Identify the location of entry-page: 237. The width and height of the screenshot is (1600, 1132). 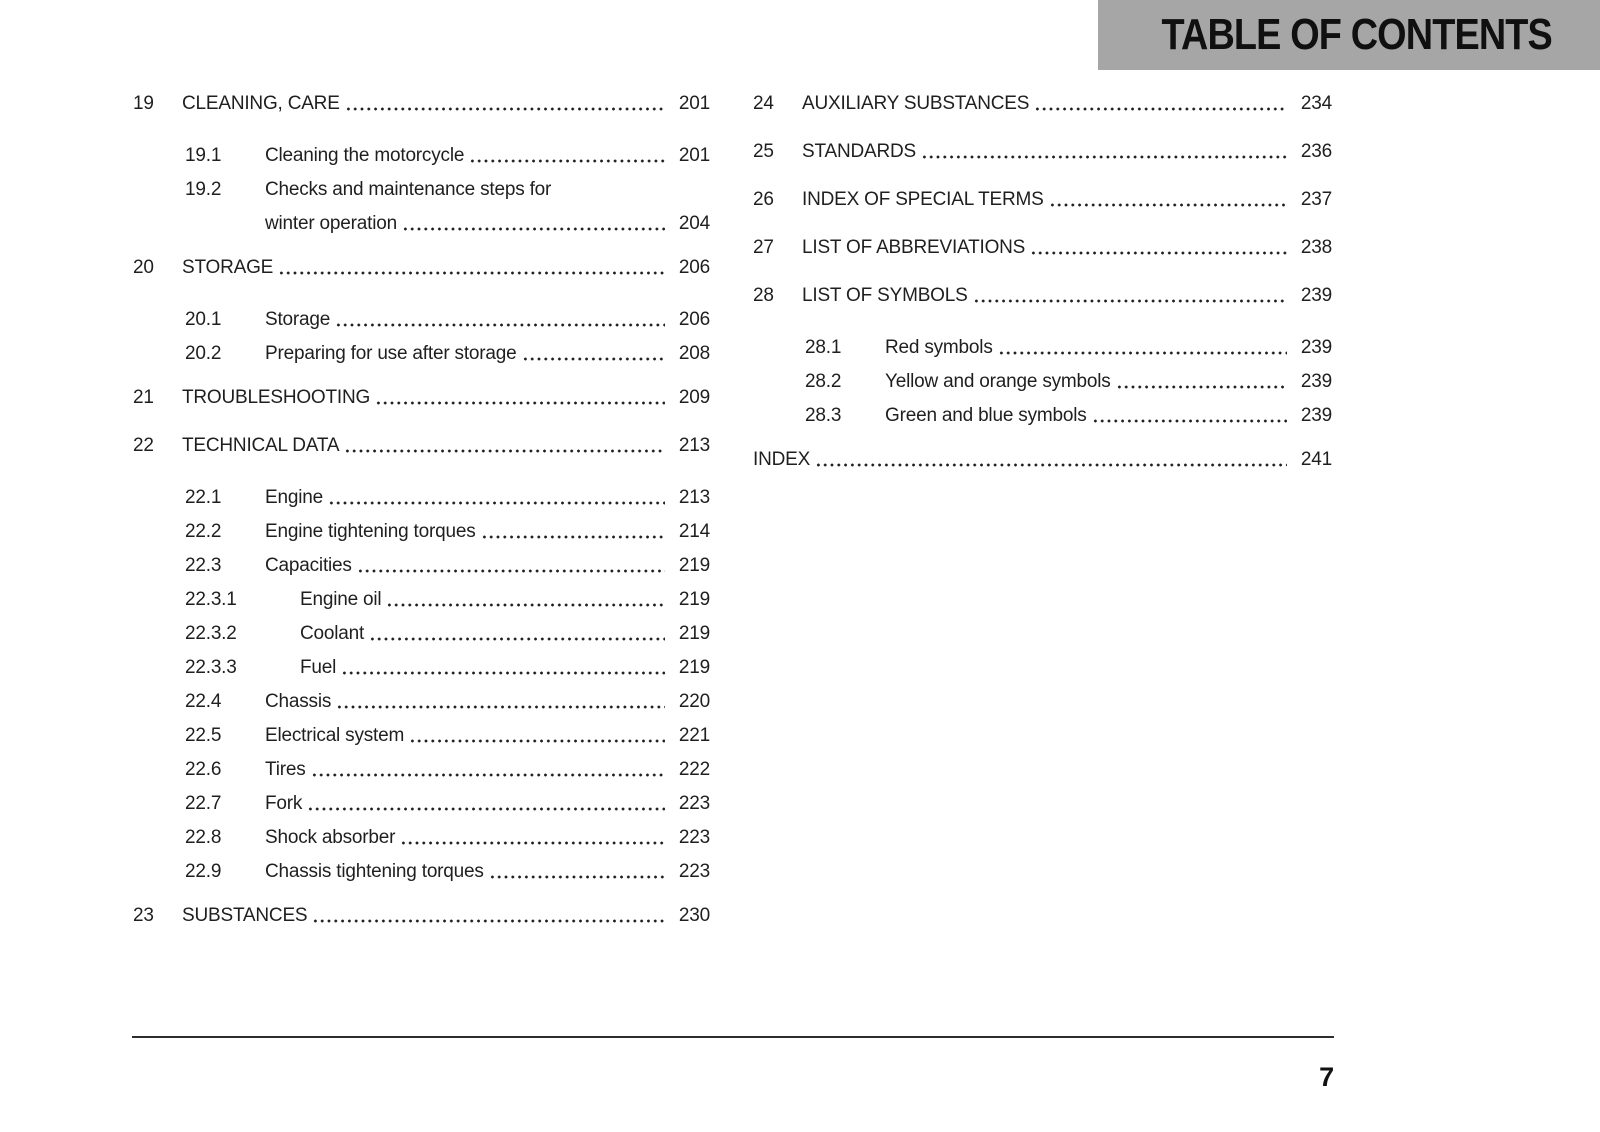
(1316, 199).